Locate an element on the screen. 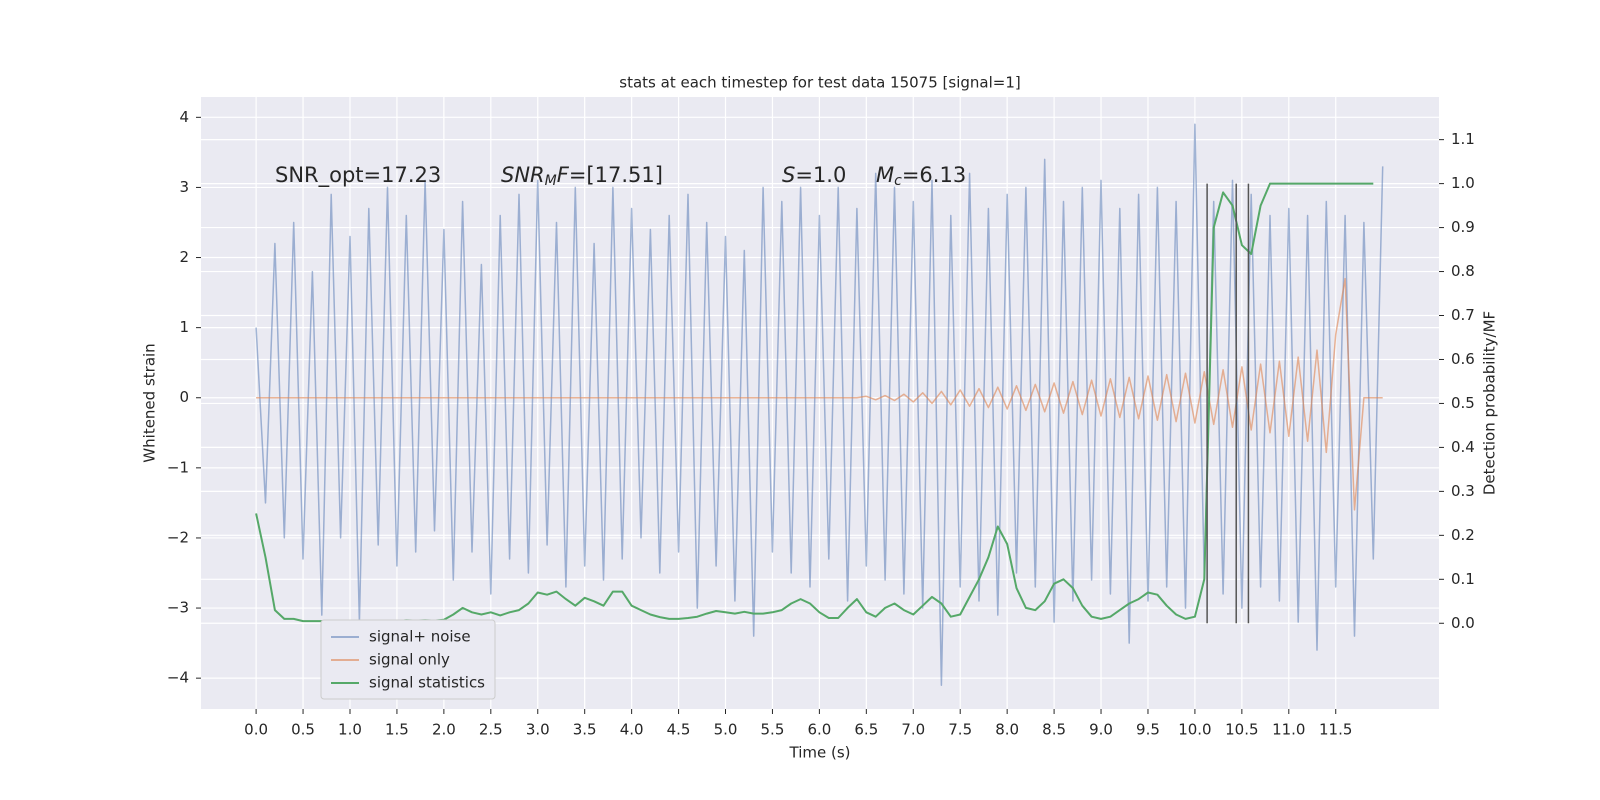 The image size is (1600, 800). annotation: SNRMF=[17.51] is located at coordinates (582, 176).